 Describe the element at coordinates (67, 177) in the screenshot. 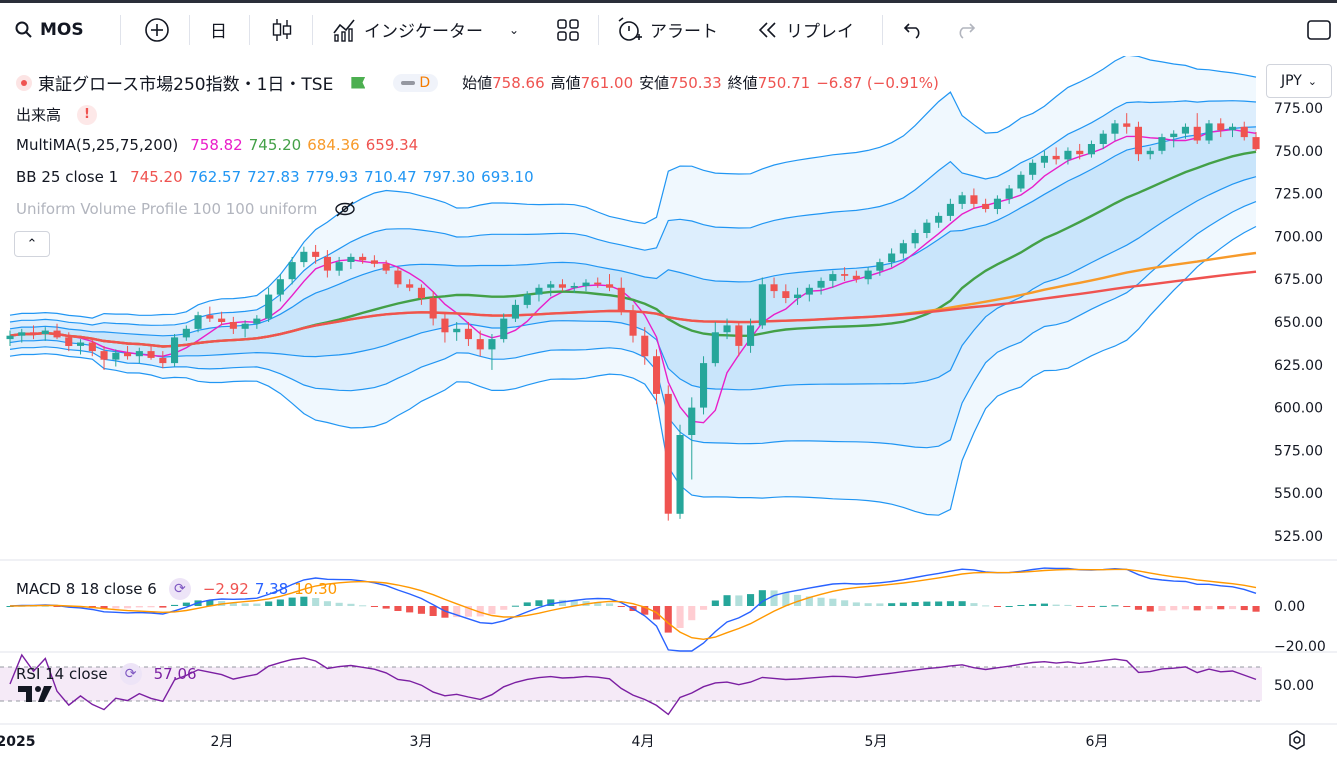

I see `bb-label: BB 25 close 1` at that location.